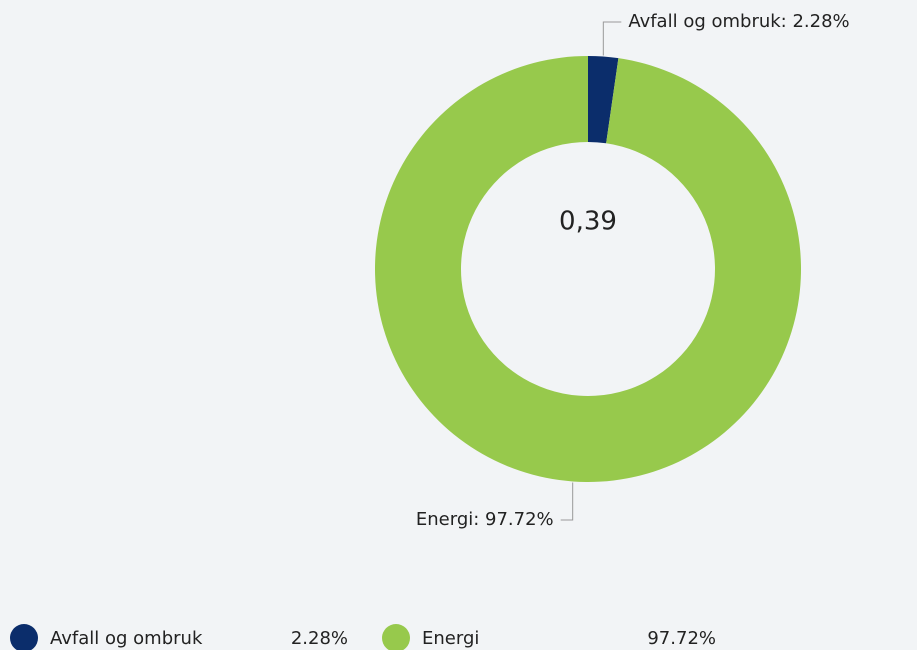  Describe the element at coordinates (738, 21) in the screenshot. I see `data-label: Avfall og ombruk: 2.28%` at that location.